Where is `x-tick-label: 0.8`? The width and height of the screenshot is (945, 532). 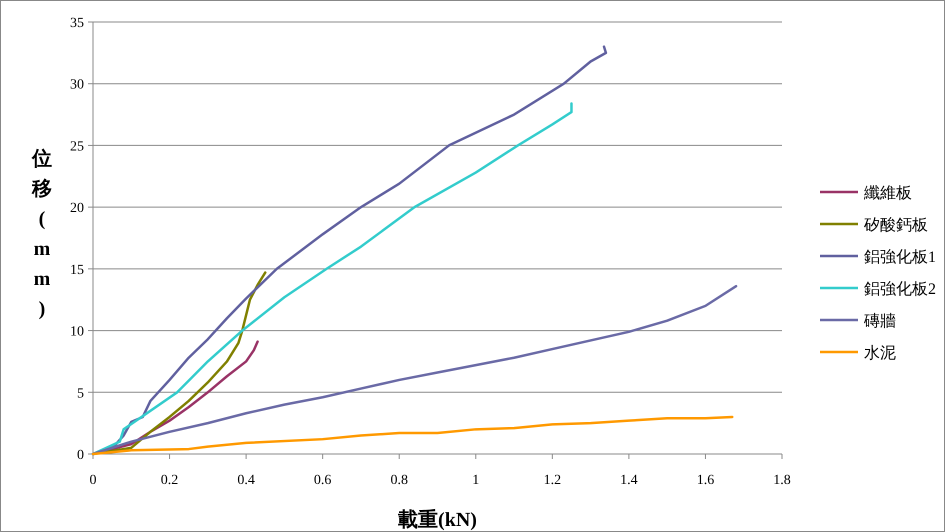 x-tick-label: 0.8 is located at coordinates (399, 480).